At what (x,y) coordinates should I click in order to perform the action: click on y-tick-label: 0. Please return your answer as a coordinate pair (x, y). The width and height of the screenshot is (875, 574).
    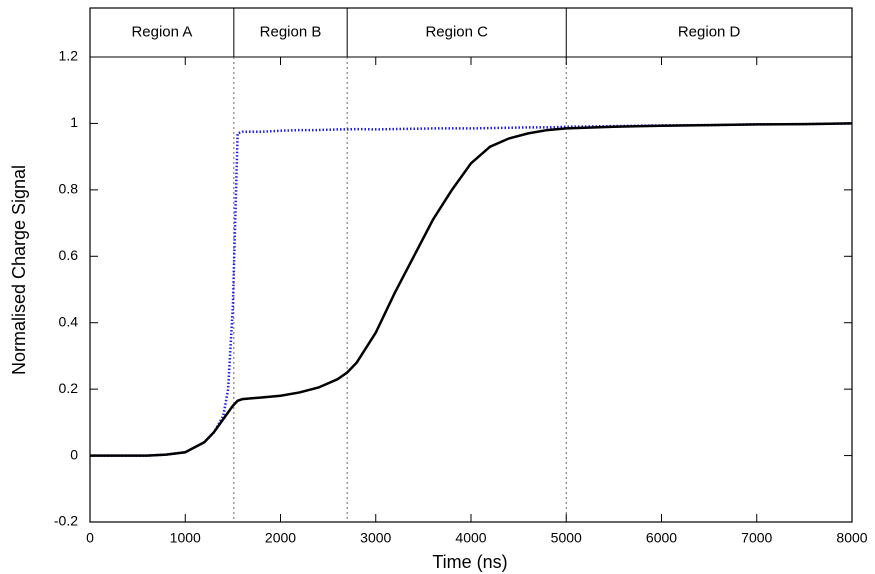
    Looking at the image, I should click on (74, 454).